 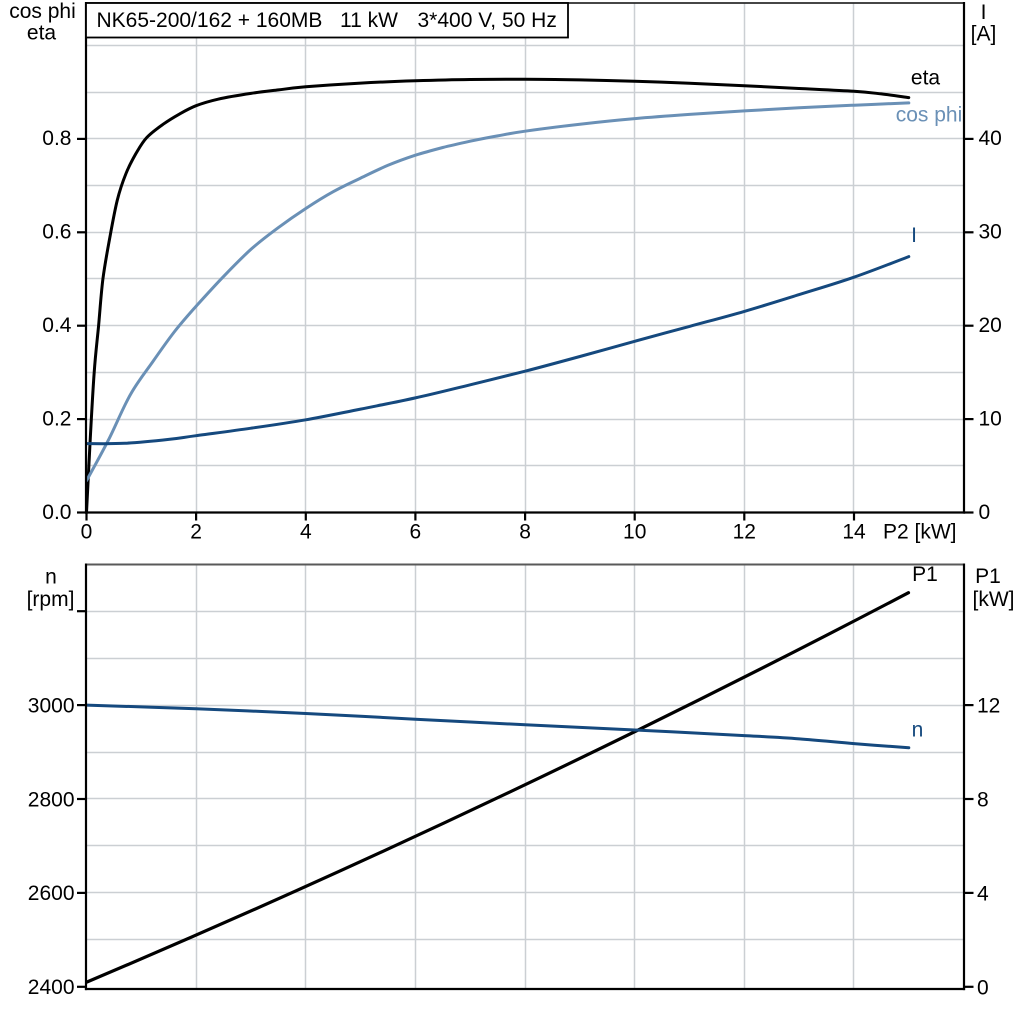 What do you see at coordinates (51, 987) in the screenshot?
I see `svg-text: 2400` at bounding box center [51, 987].